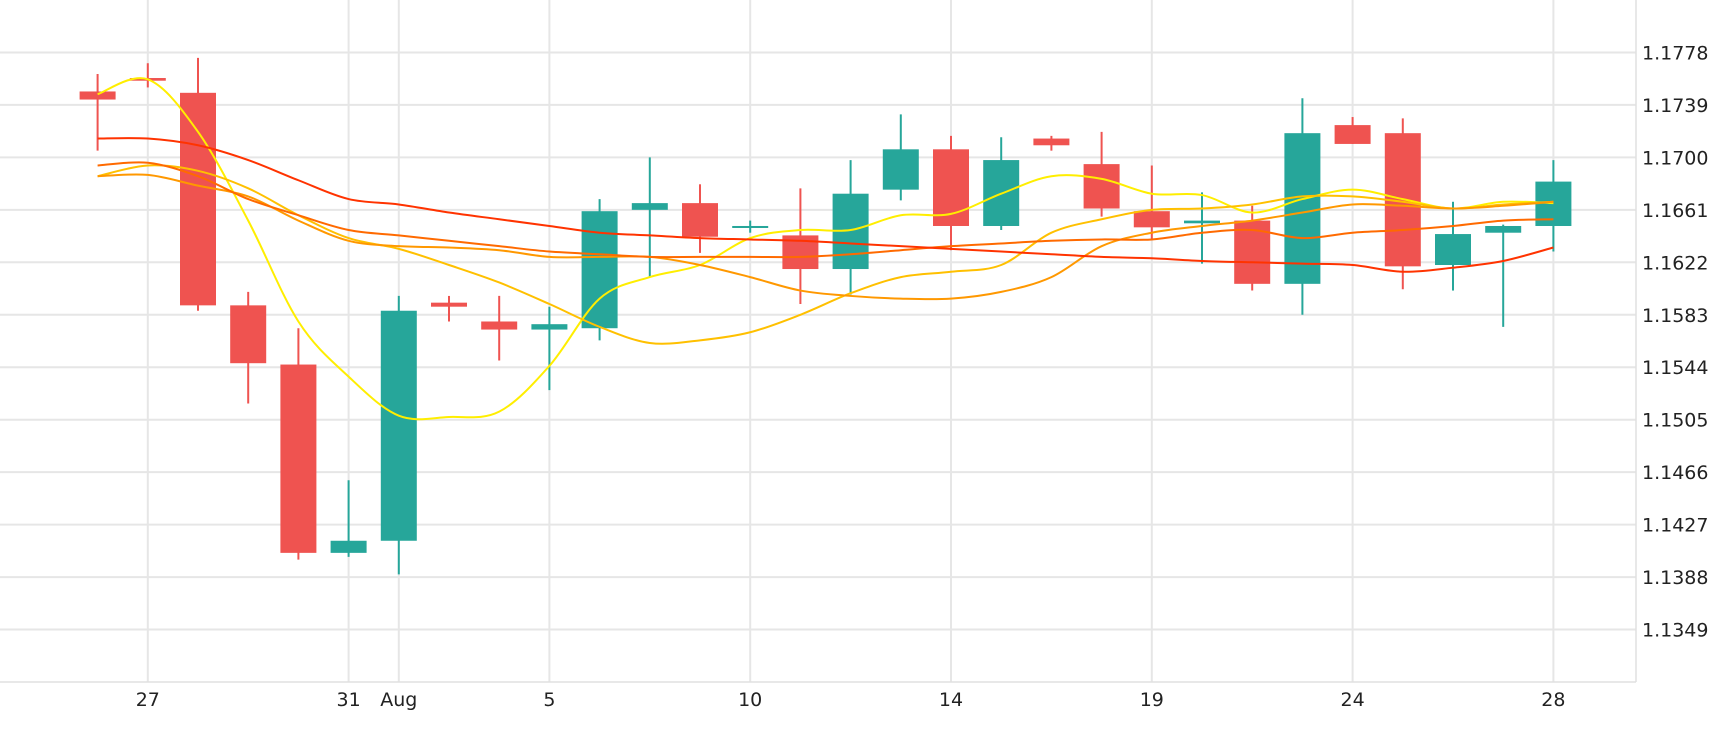 The height and width of the screenshot is (730, 1730). I want to click on y-tick-label: 1.1700, so click(1675, 158).